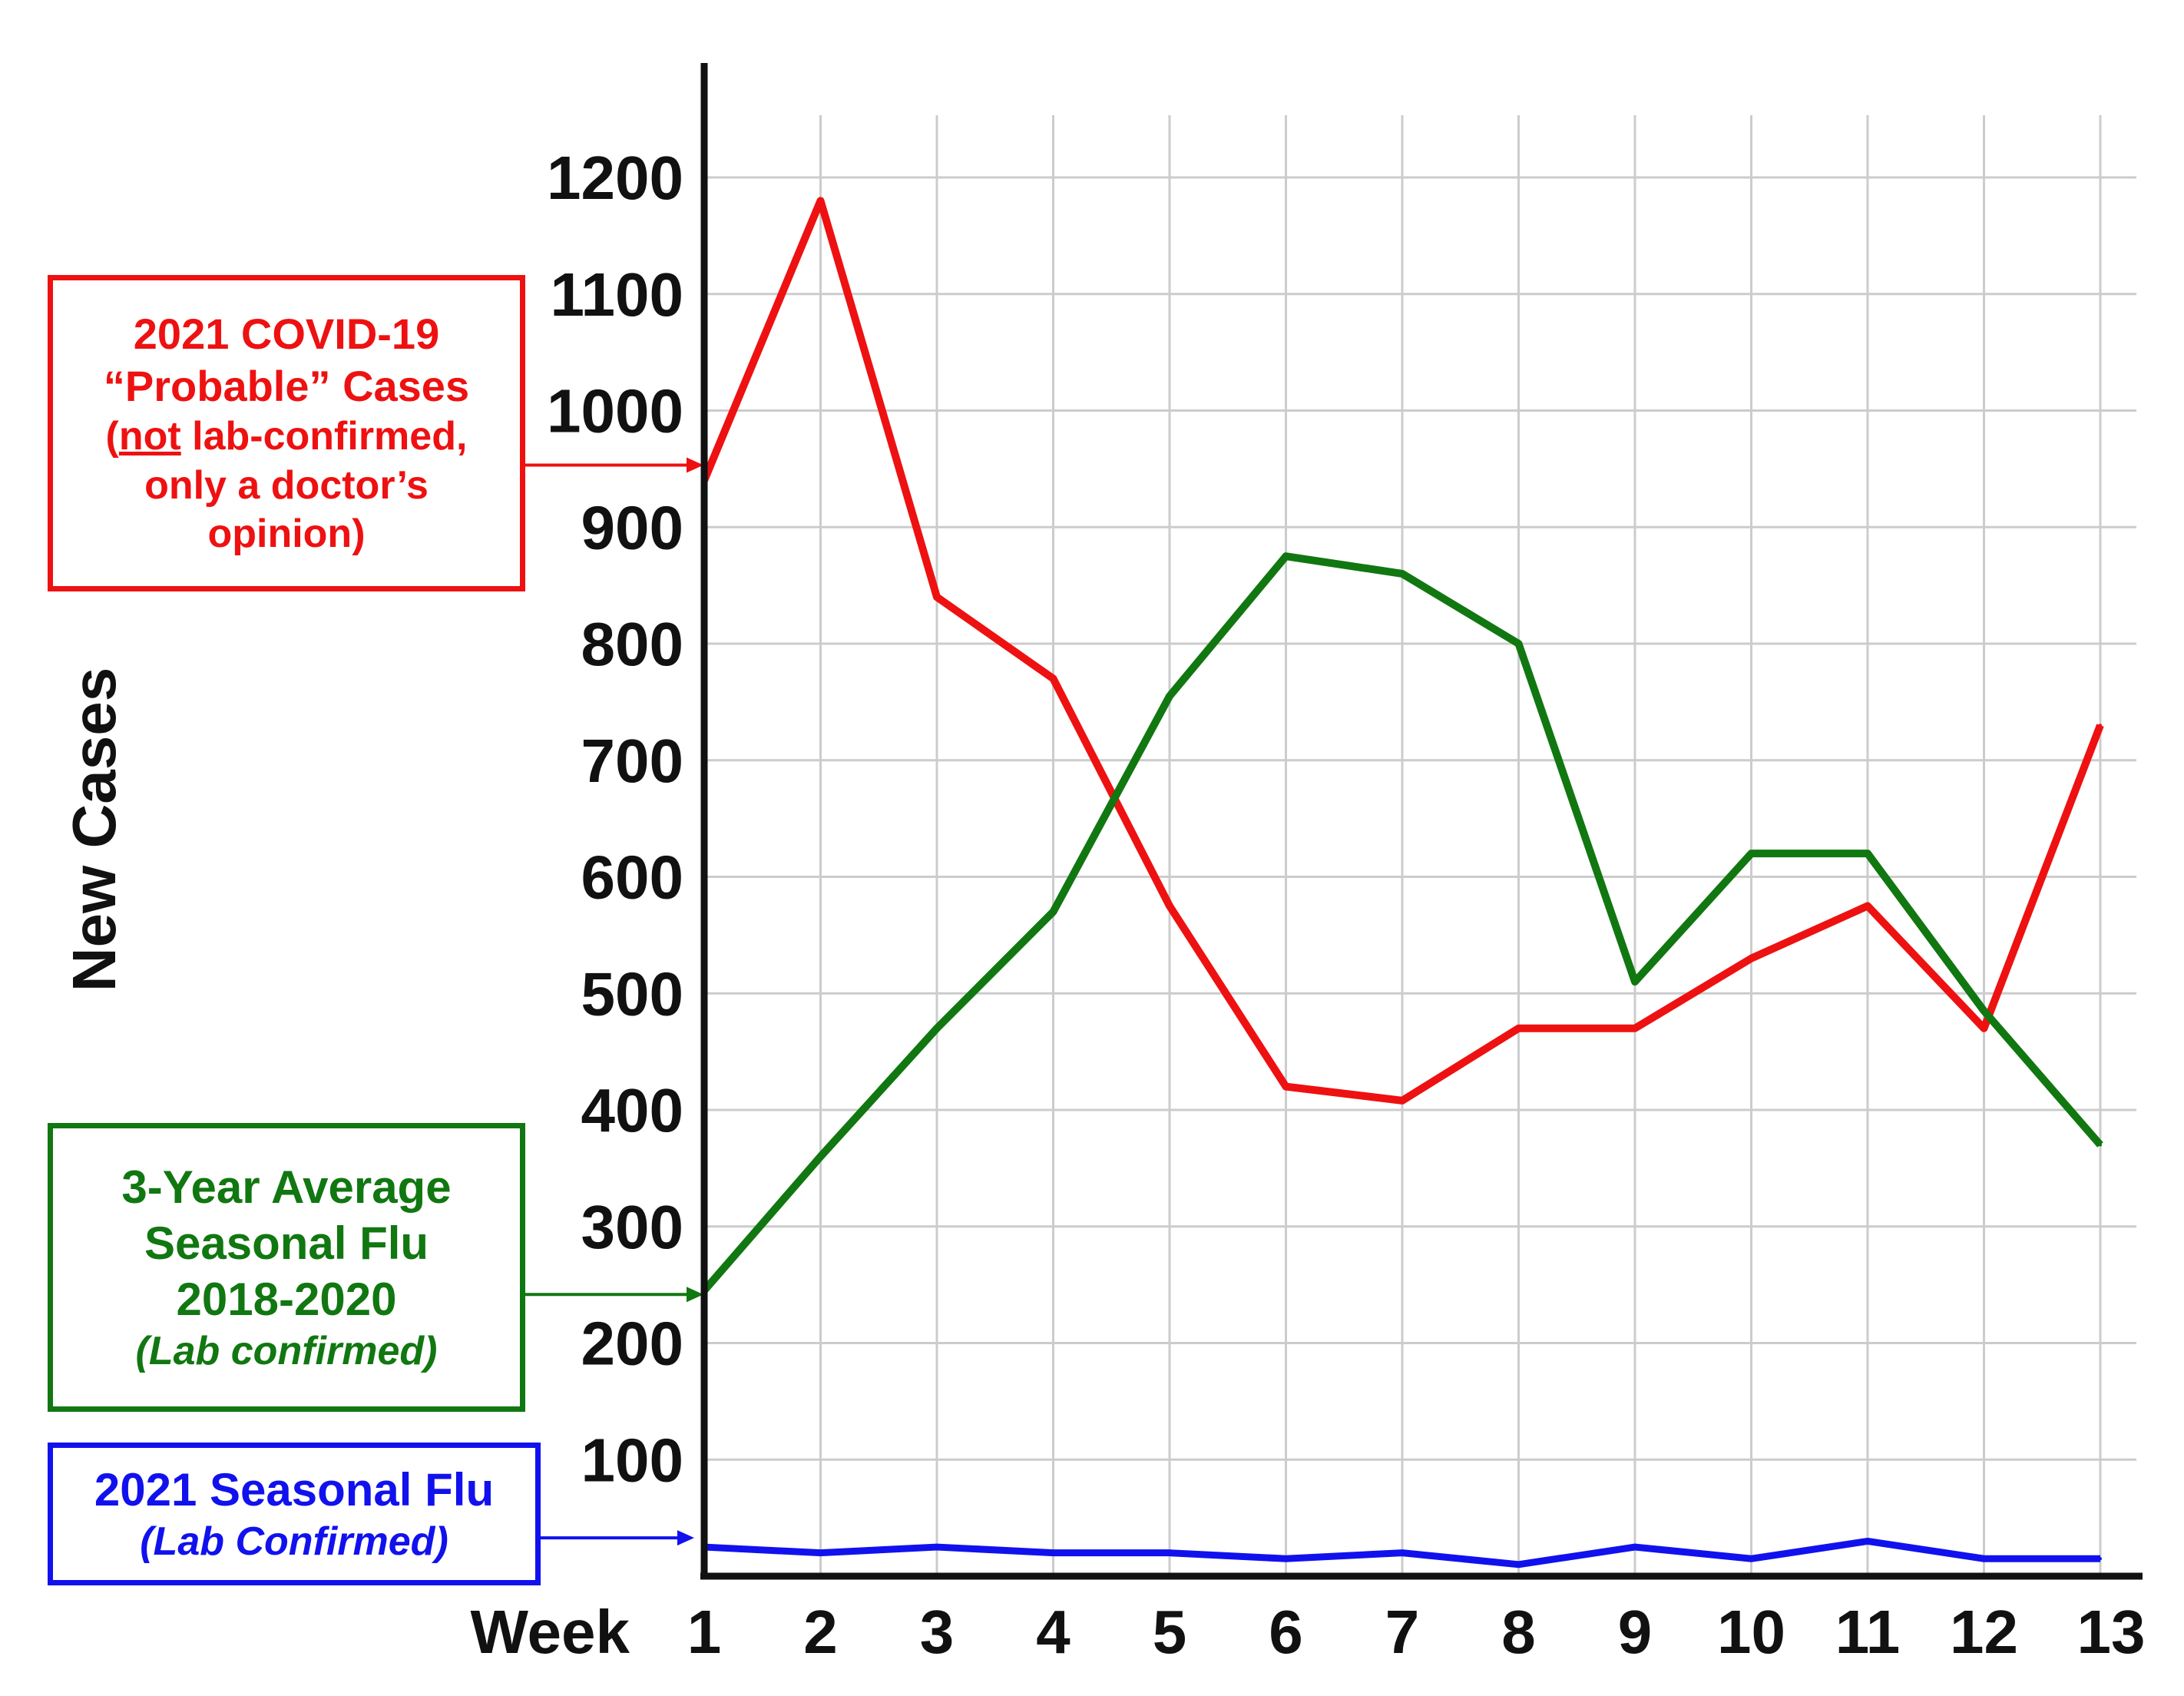 Image resolution: width=2184 pixels, height=1696 pixels. What do you see at coordinates (286, 333) in the screenshot?
I see `legend-covid-line1: 2021 COVID-19` at bounding box center [286, 333].